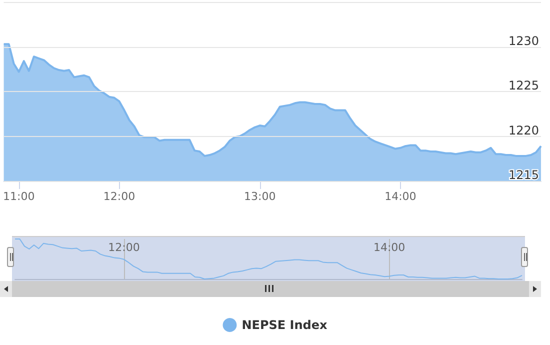  I want to click on y-tick-label: 1220, so click(523, 130).